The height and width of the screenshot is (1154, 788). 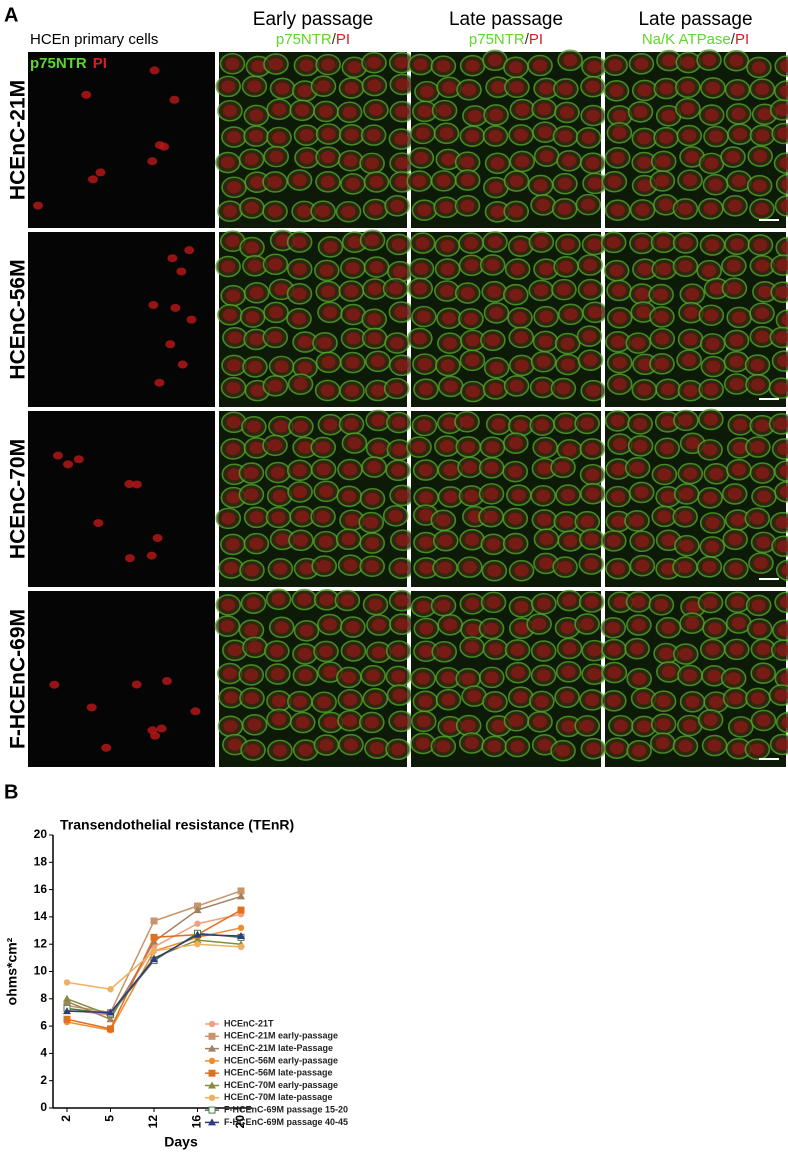 I want to click on legend-label: F-HCEnC-69M passage 40-45, so click(x=286, y=1122).